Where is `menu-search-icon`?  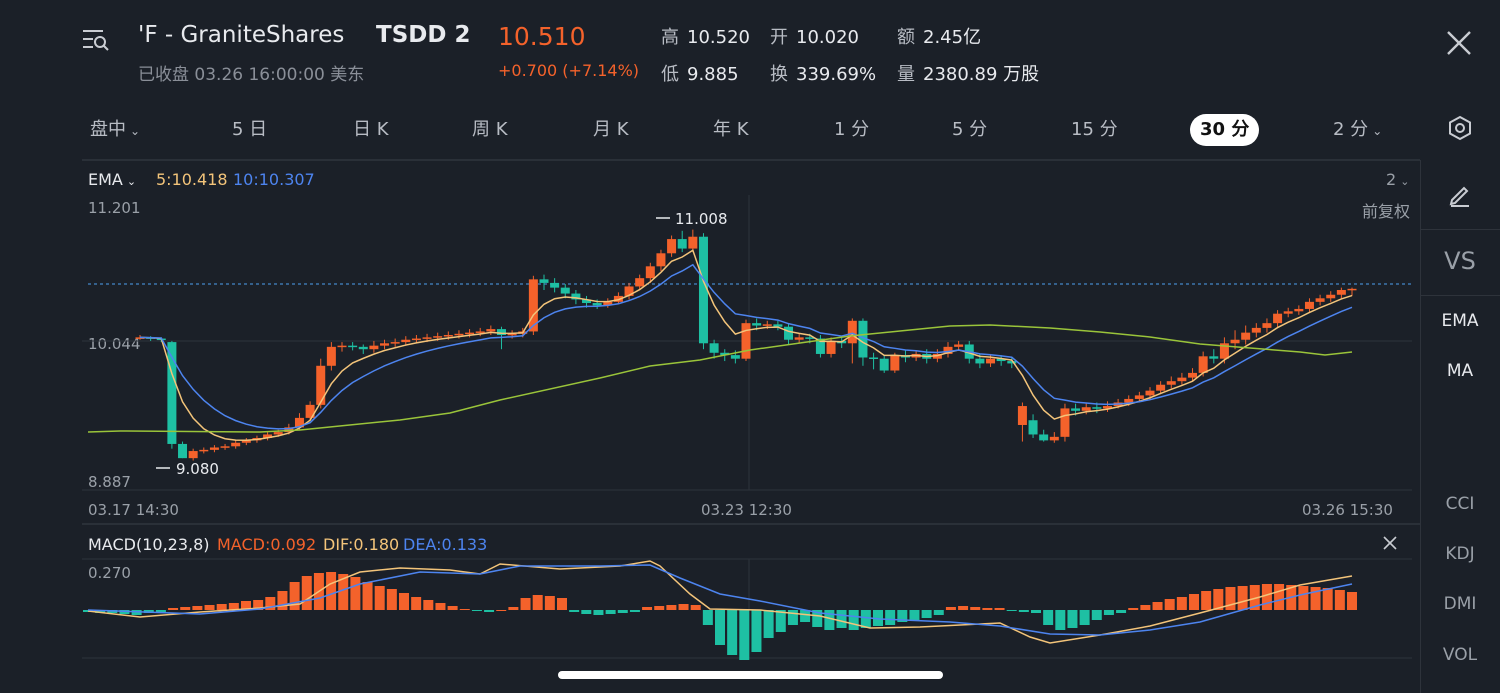
menu-search-icon is located at coordinates (96, 40).